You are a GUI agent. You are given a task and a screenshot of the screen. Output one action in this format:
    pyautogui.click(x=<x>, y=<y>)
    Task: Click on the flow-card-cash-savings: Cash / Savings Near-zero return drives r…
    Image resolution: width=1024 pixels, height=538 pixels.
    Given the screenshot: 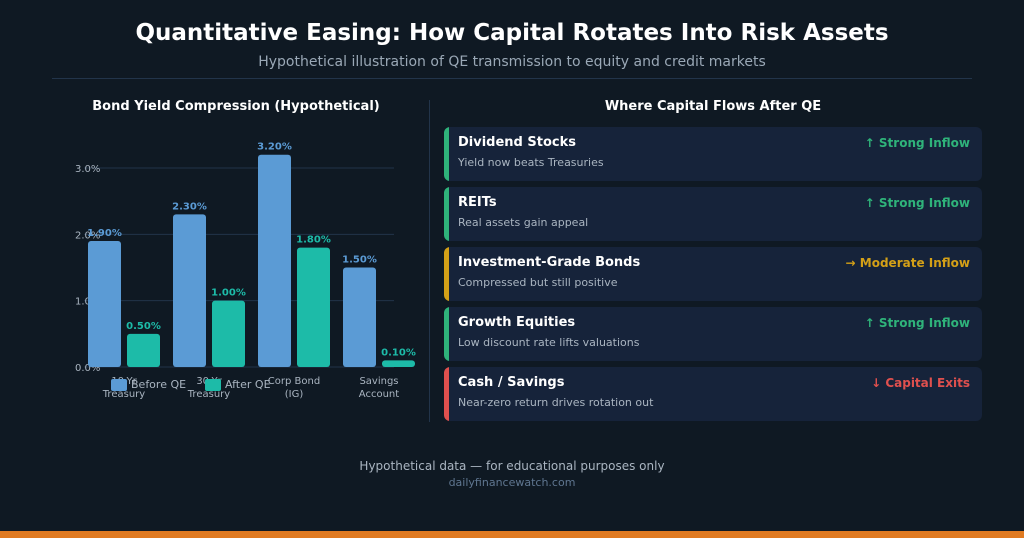 What is the action you would take?
    pyautogui.click(x=713, y=394)
    